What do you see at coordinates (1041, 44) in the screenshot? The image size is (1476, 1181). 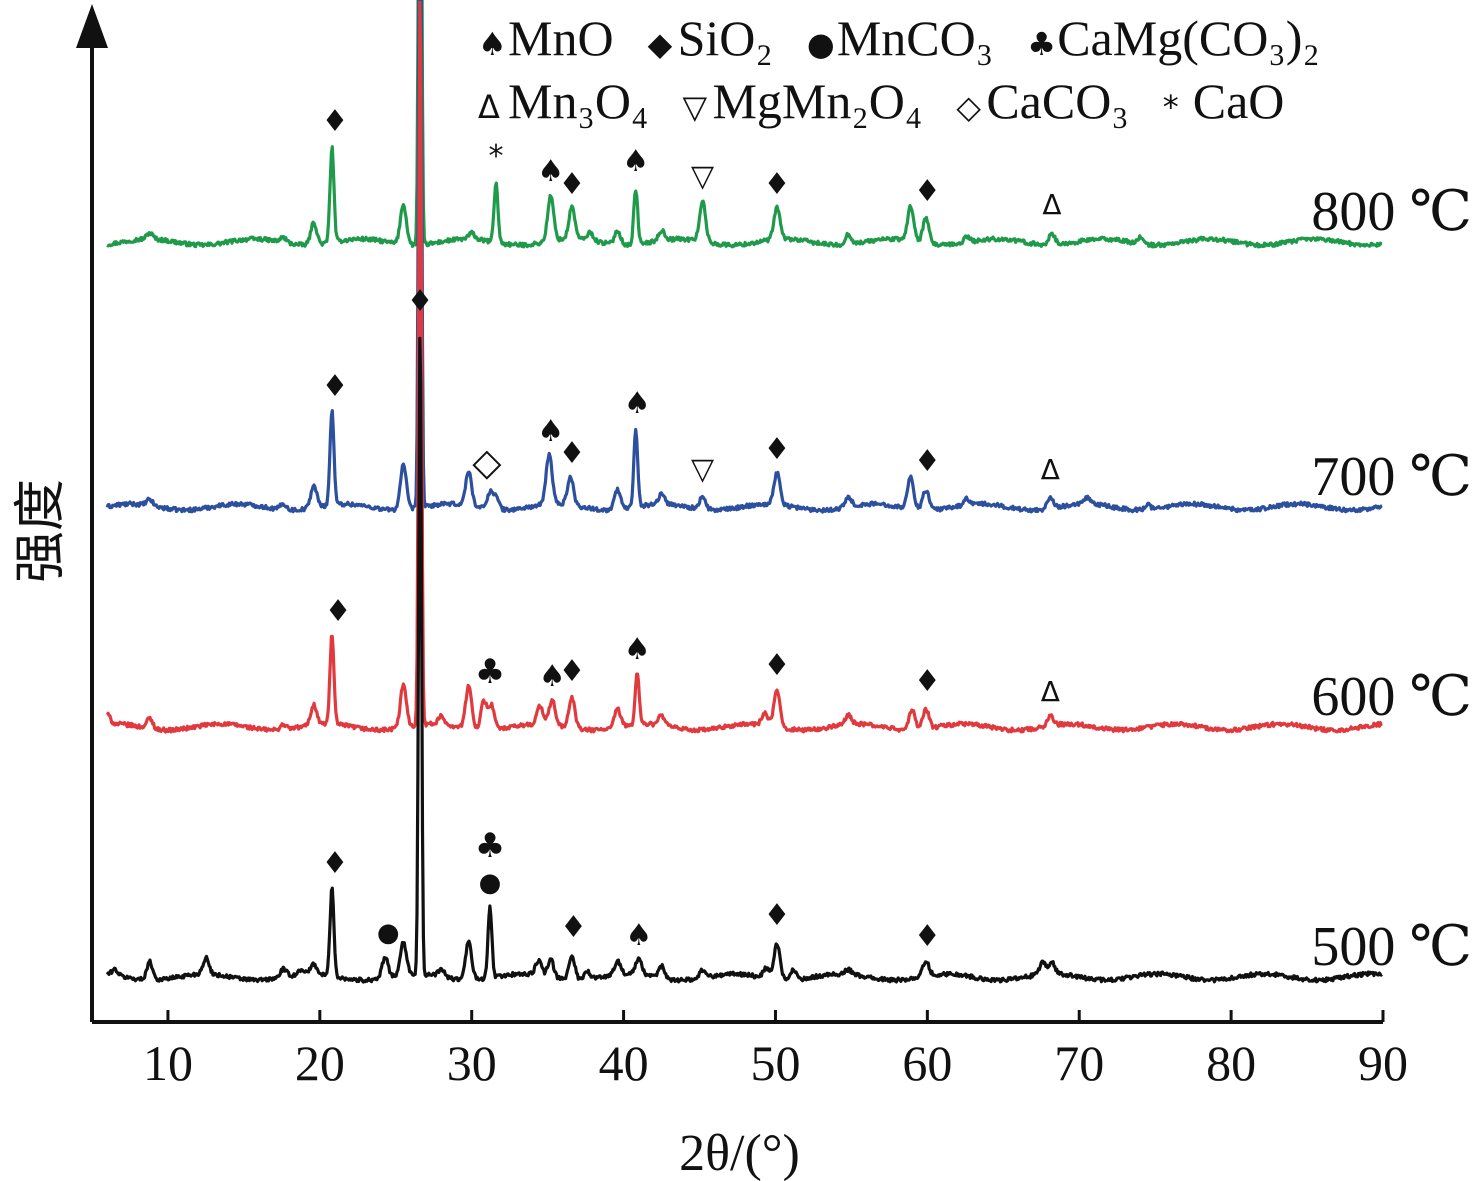 I see `legend-symbol: ♣` at bounding box center [1041, 44].